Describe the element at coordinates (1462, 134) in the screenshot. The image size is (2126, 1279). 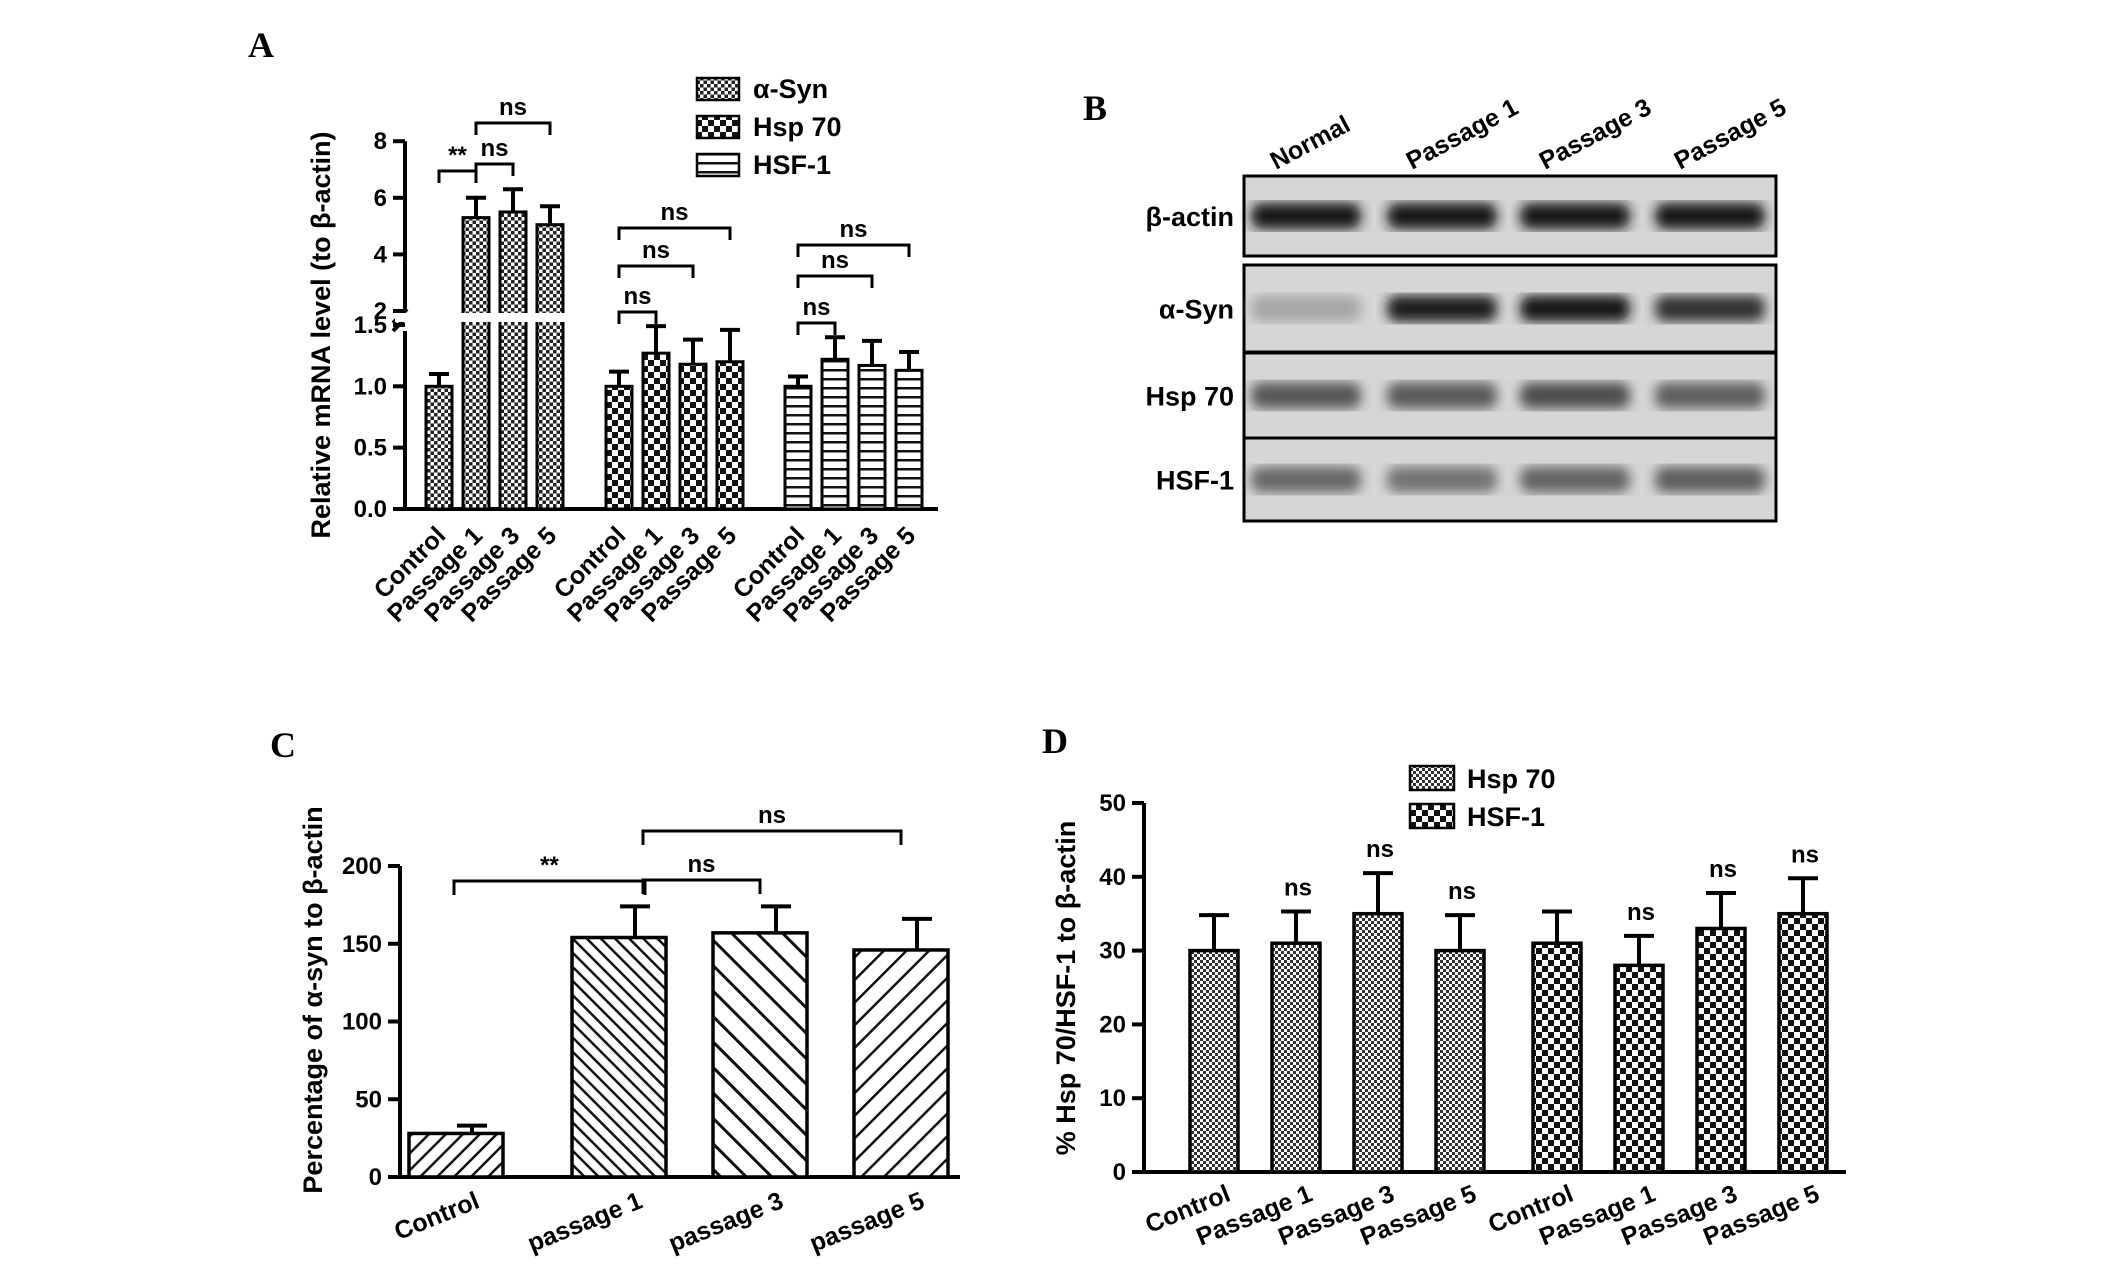
I see `lane-label: Passage 1` at that location.